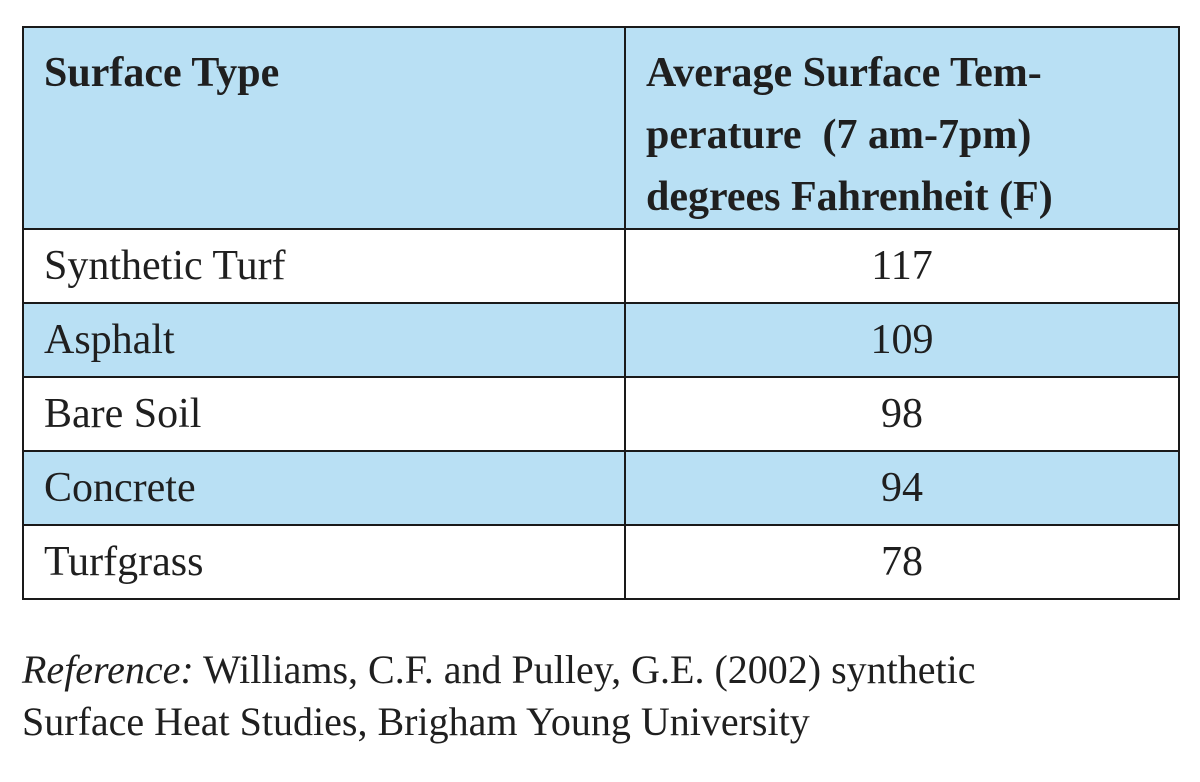  Describe the element at coordinates (902, 488) in the screenshot. I see `temperature-cell: 94` at that location.